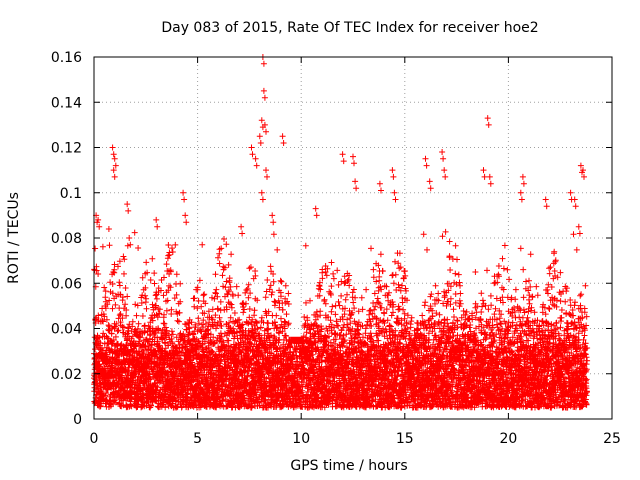  I want to click on y-tick-label: 0, so click(77, 420).